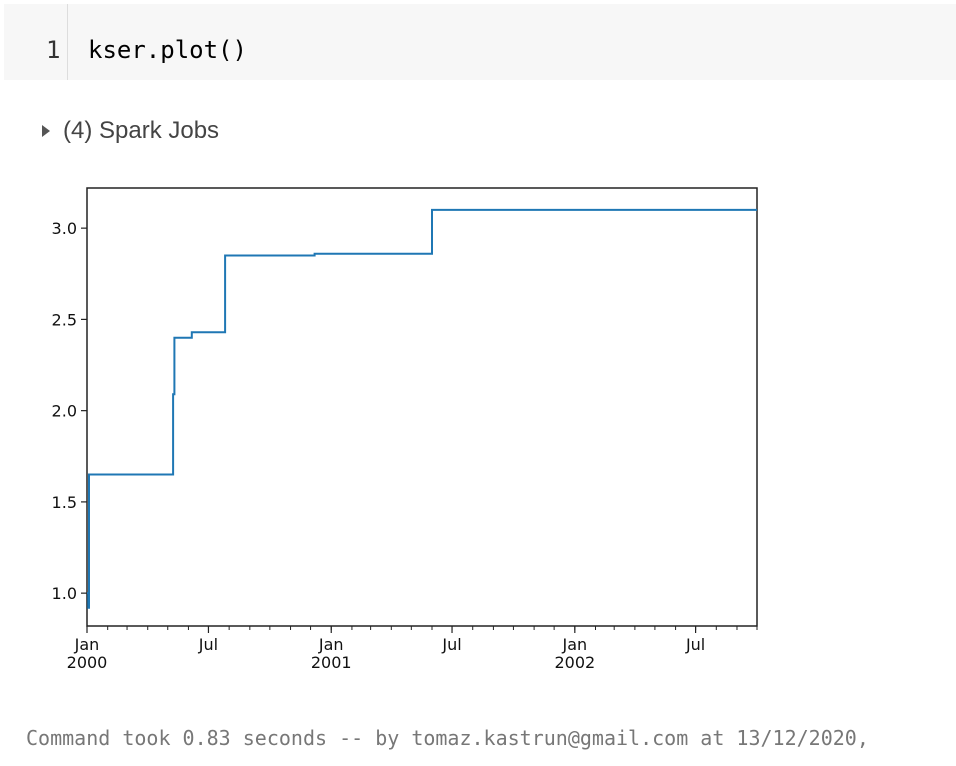 Image resolution: width=956 pixels, height=766 pixels. What do you see at coordinates (480, 42) in the screenshot?
I see `code-cell: 1 kser.plot()` at bounding box center [480, 42].